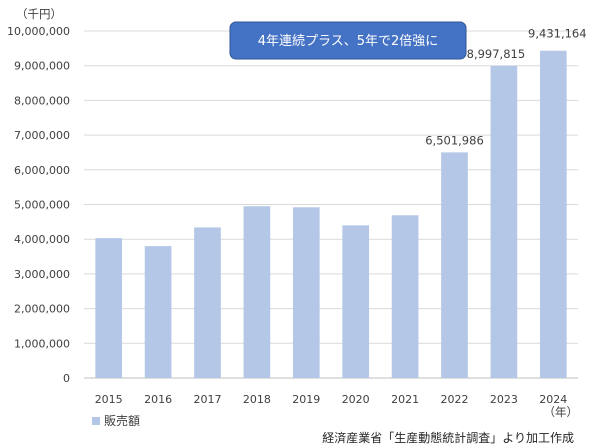 The width and height of the screenshot is (592, 448). What do you see at coordinates (553, 214) in the screenshot?
I see `bar-2024` at bounding box center [553, 214].